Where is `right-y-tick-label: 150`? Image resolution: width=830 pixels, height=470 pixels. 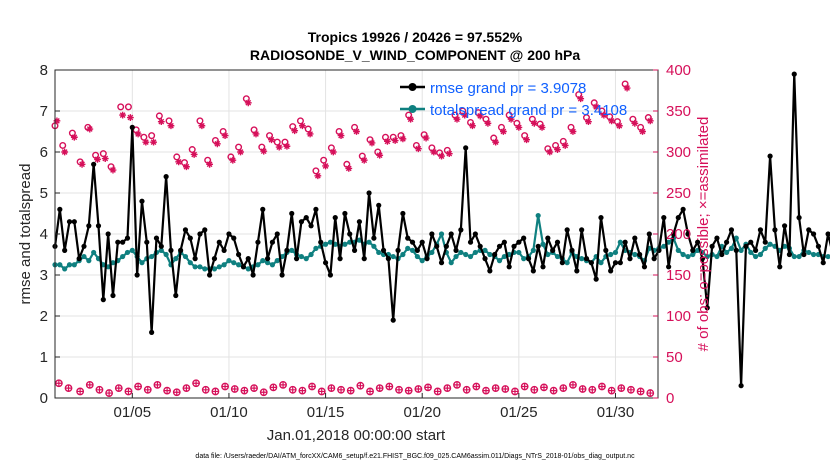
right-y-tick-label: 150 is located at coordinates (678, 275).